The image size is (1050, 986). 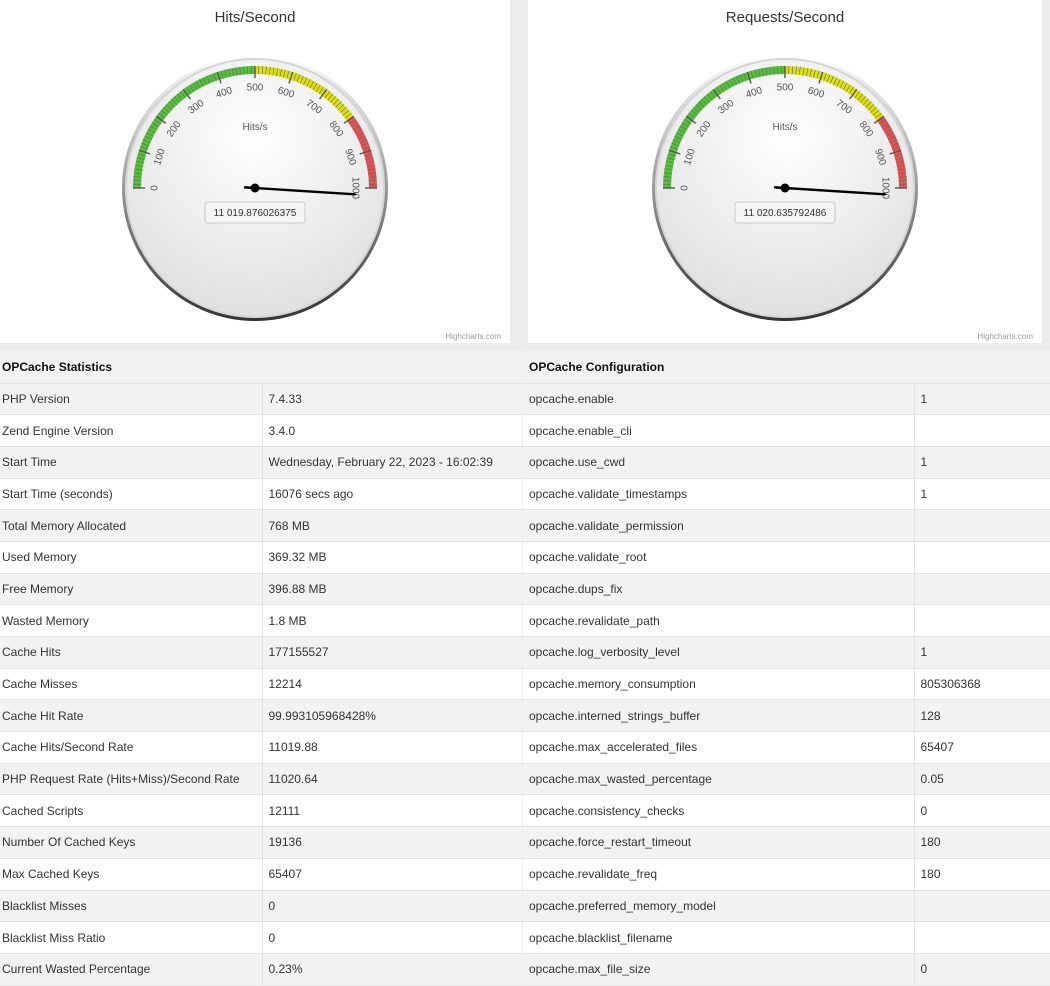 What do you see at coordinates (392, 431) in the screenshot?
I see `row-value: 3.4.0` at bounding box center [392, 431].